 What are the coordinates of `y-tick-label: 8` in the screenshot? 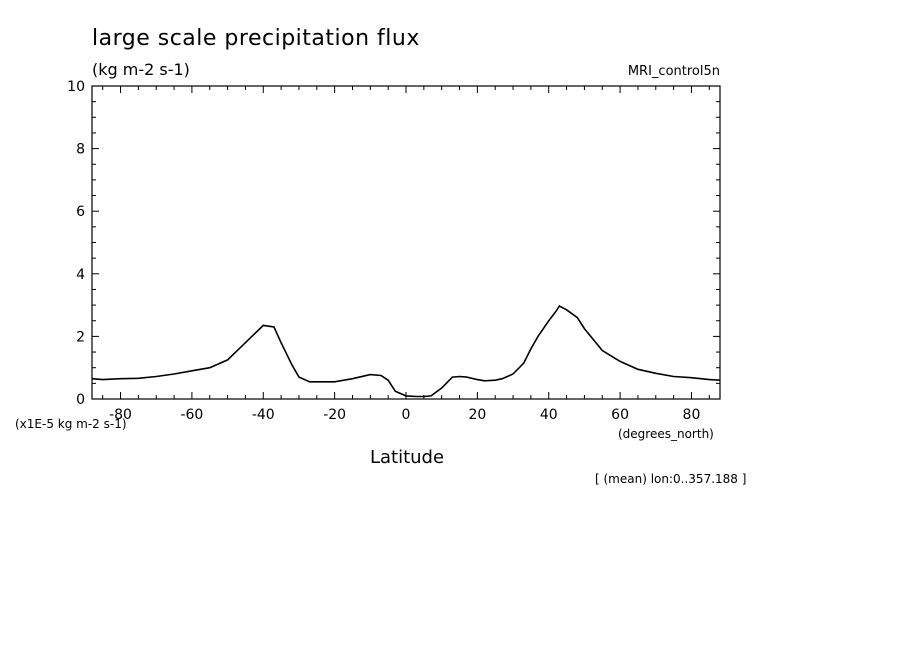 It's located at (80, 150).